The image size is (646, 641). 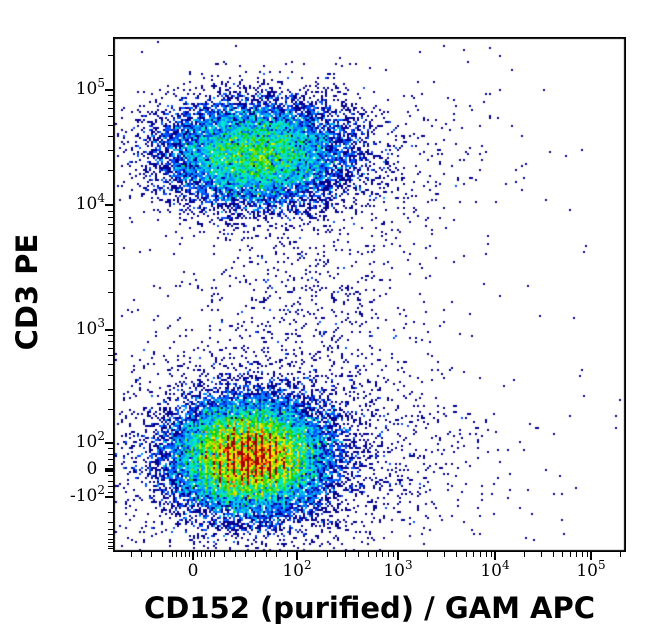 What do you see at coordinates (90, 202) in the screenshot?
I see `y-tick-label: 10⁴` at bounding box center [90, 202].